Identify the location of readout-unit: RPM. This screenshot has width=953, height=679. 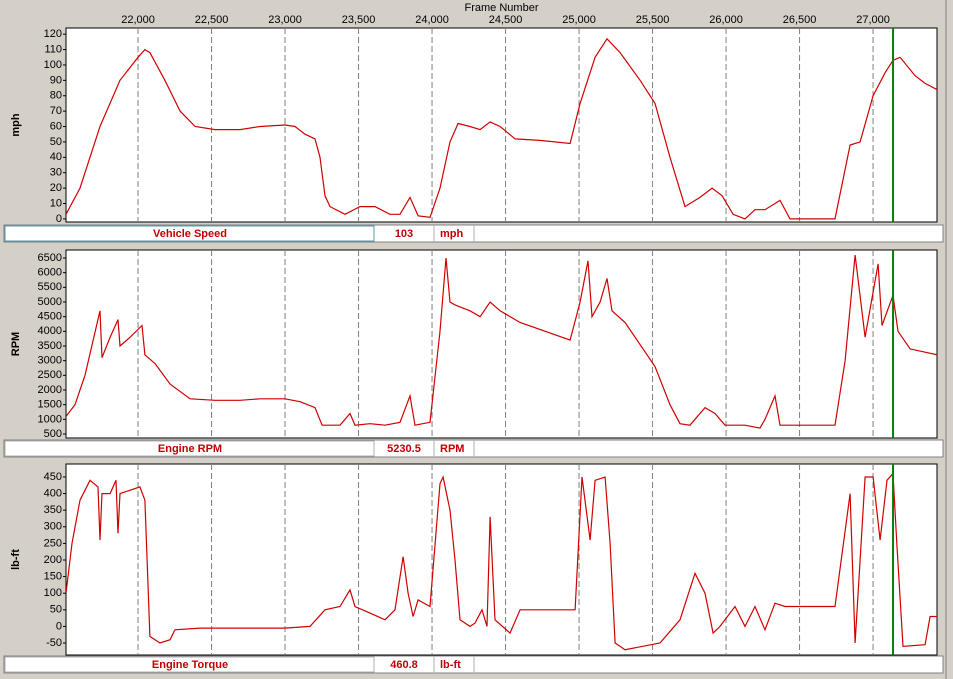
(452, 449).